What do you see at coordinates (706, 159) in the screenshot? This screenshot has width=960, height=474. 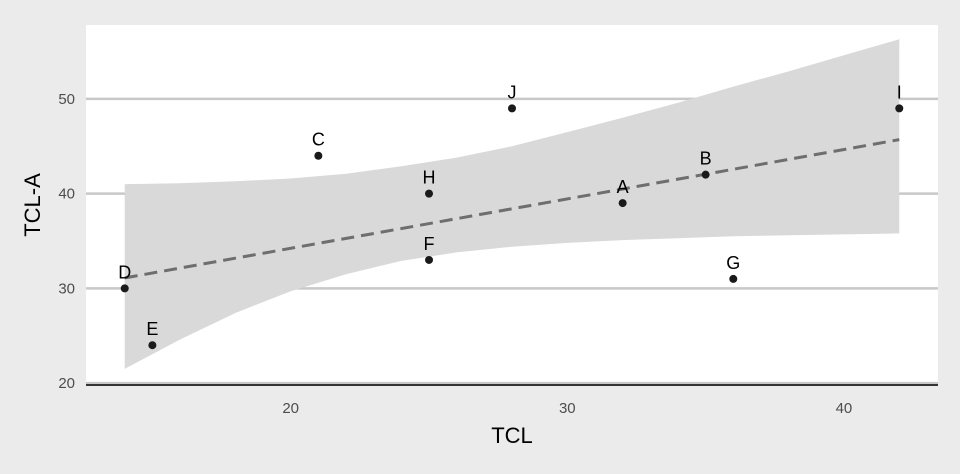 I see `point-label-b: B` at bounding box center [706, 159].